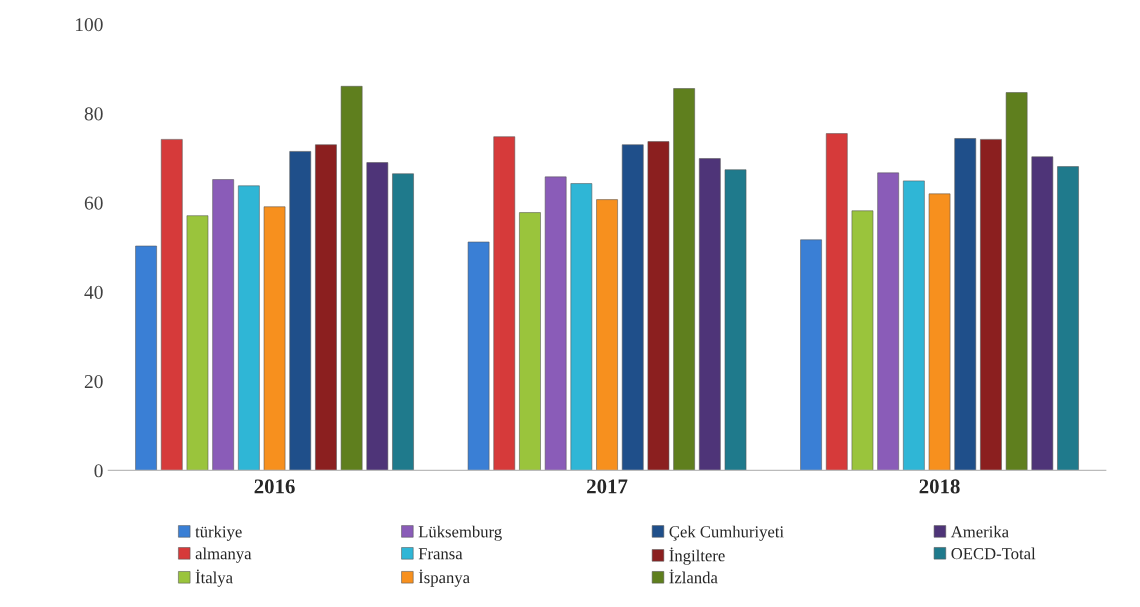 This screenshot has width=1140, height=607. I want to click on legend-label: OECD-Total, so click(993, 553).